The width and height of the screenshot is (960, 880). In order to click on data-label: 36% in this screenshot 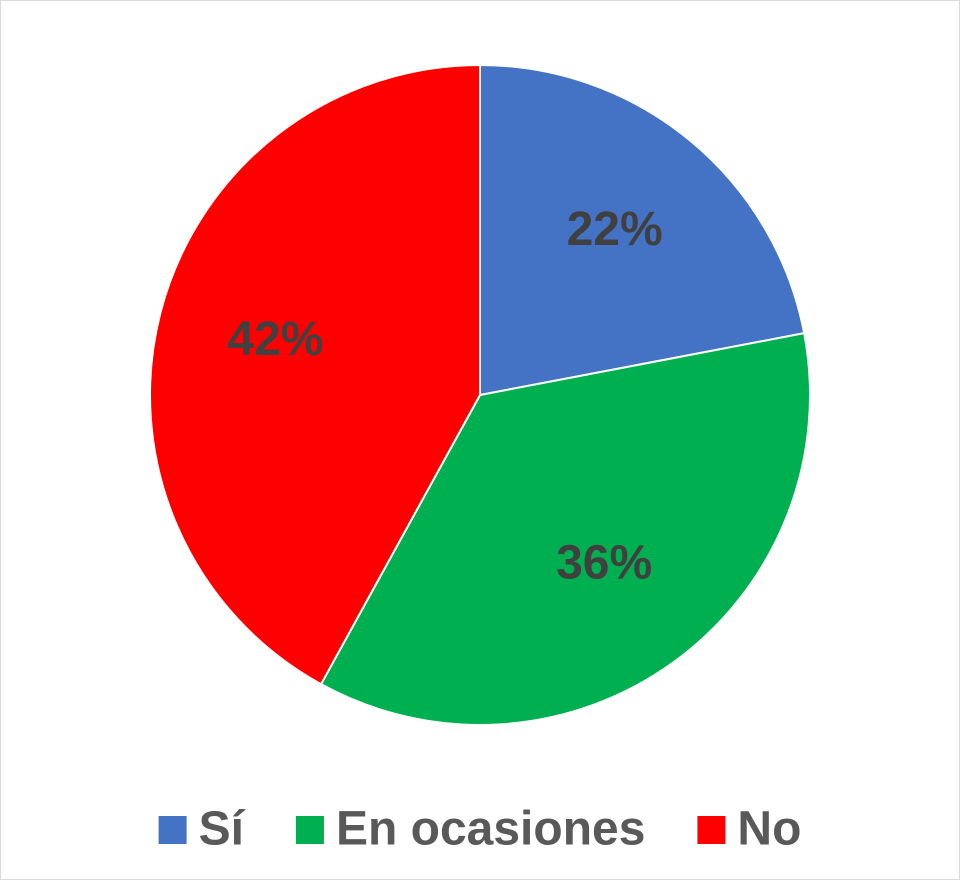, I will do `click(604, 563)`.